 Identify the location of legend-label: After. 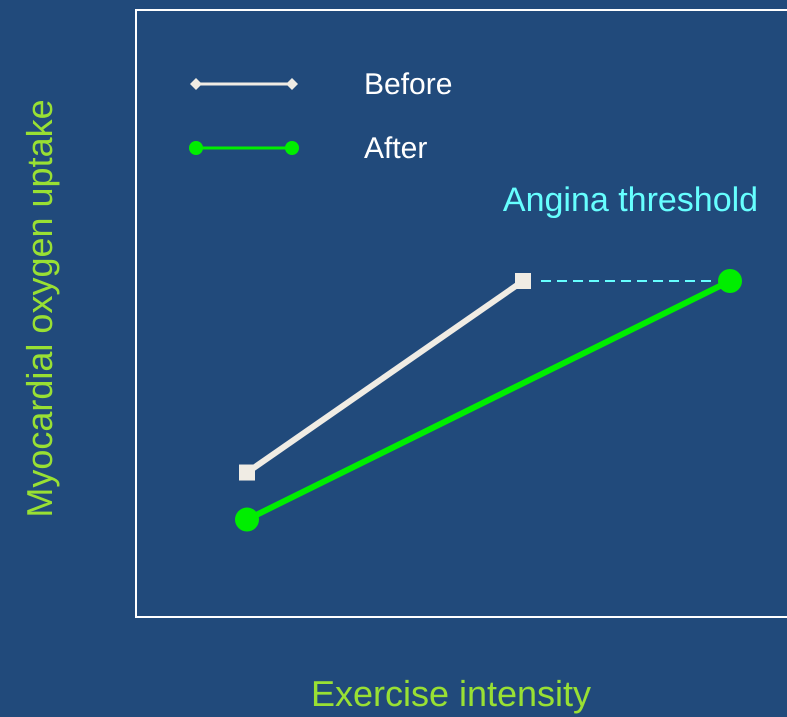
(396, 148).